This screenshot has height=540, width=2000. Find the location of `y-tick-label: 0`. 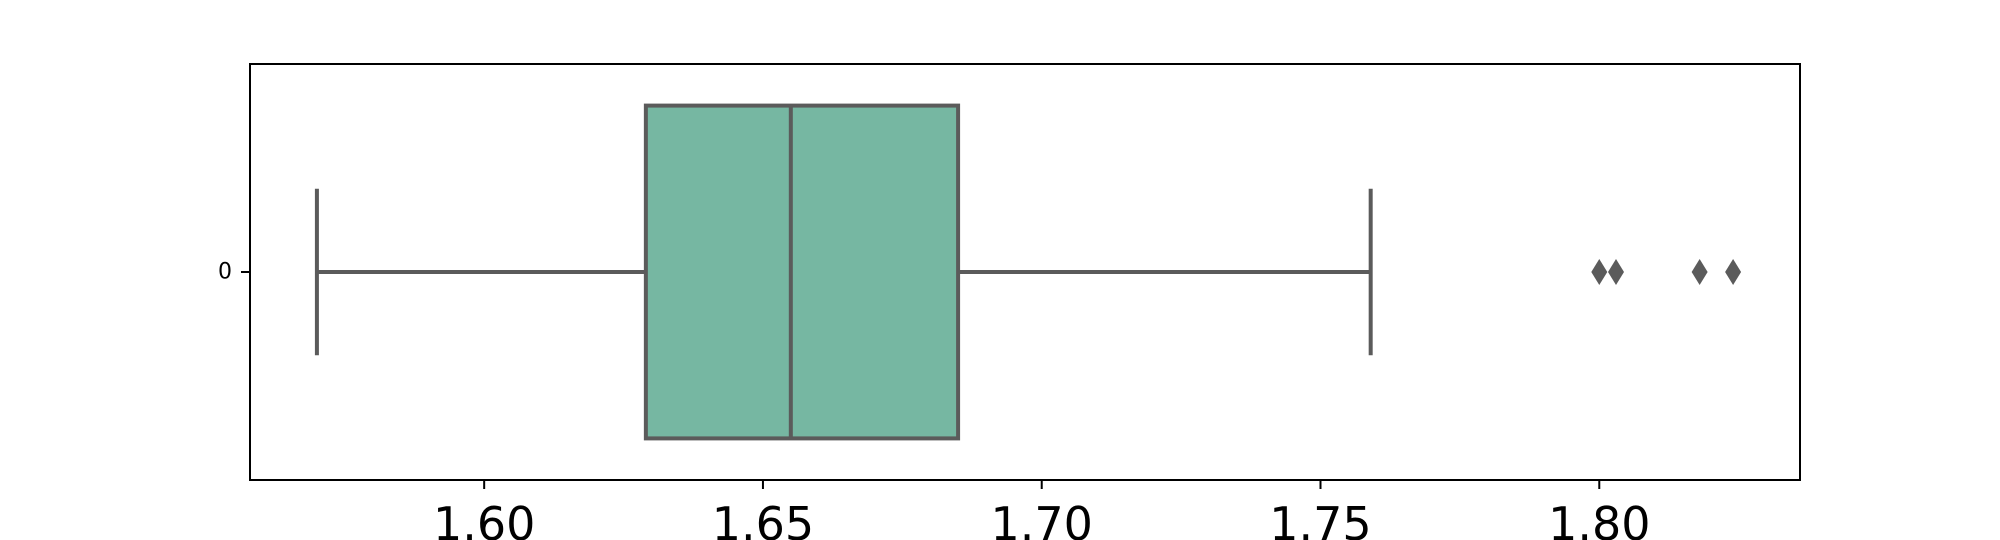

y-tick-label: 0 is located at coordinates (225, 272).